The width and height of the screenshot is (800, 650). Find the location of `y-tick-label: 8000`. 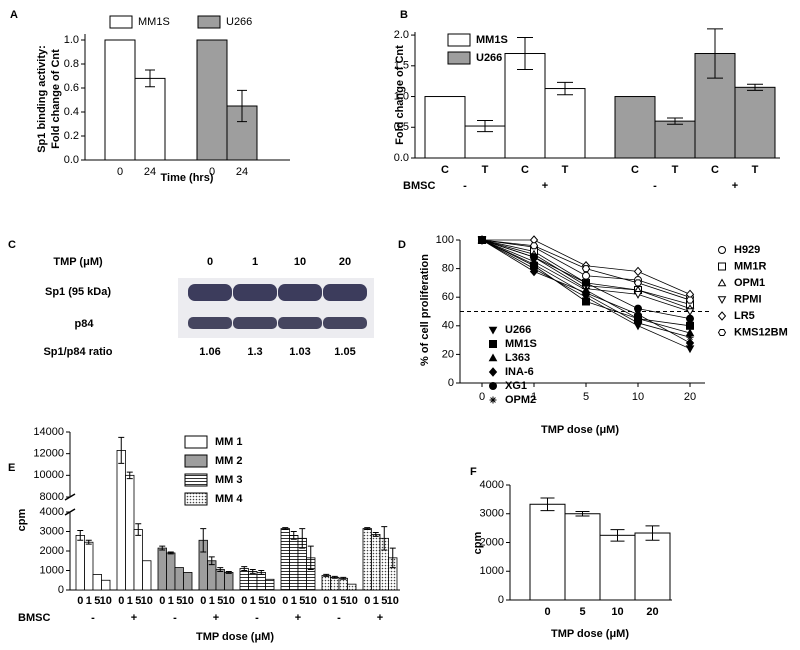

y-tick-label: 8000 is located at coordinates (52, 497).